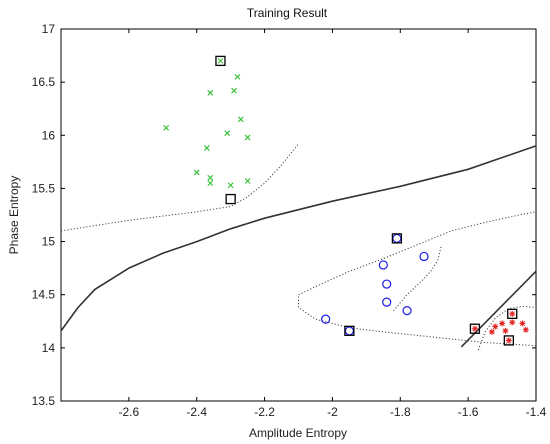  Describe the element at coordinates (44, 295) in the screenshot. I see `y-tick-label: 14.5` at that location.